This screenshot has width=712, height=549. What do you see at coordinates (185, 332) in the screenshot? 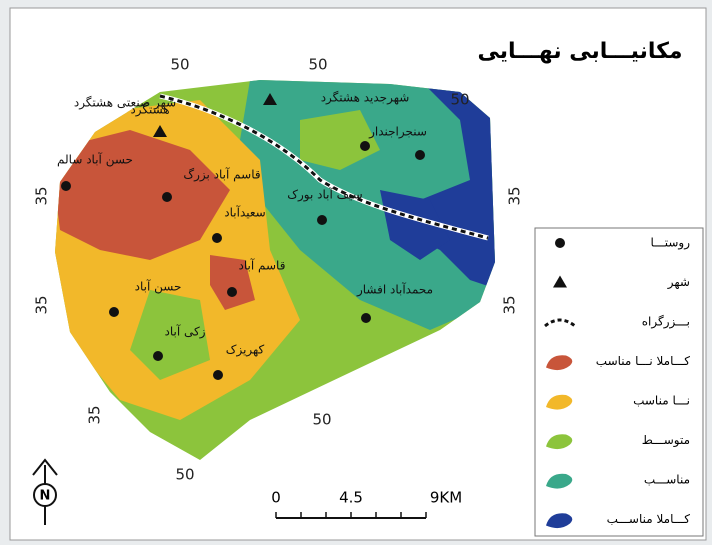
I see `place-label: زکی آباد` at bounding box center [185, 332].